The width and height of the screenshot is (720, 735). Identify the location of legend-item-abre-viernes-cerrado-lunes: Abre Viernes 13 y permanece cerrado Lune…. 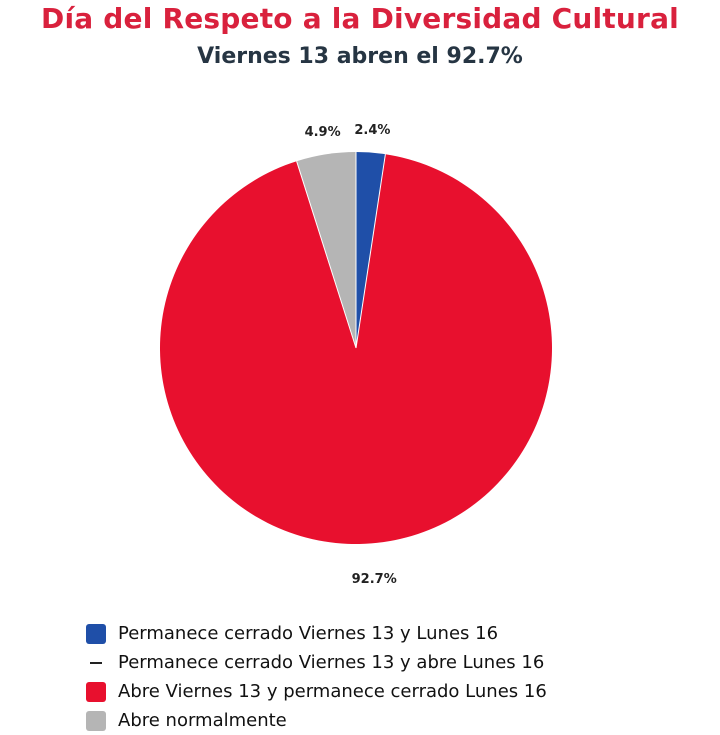
(396, 691).